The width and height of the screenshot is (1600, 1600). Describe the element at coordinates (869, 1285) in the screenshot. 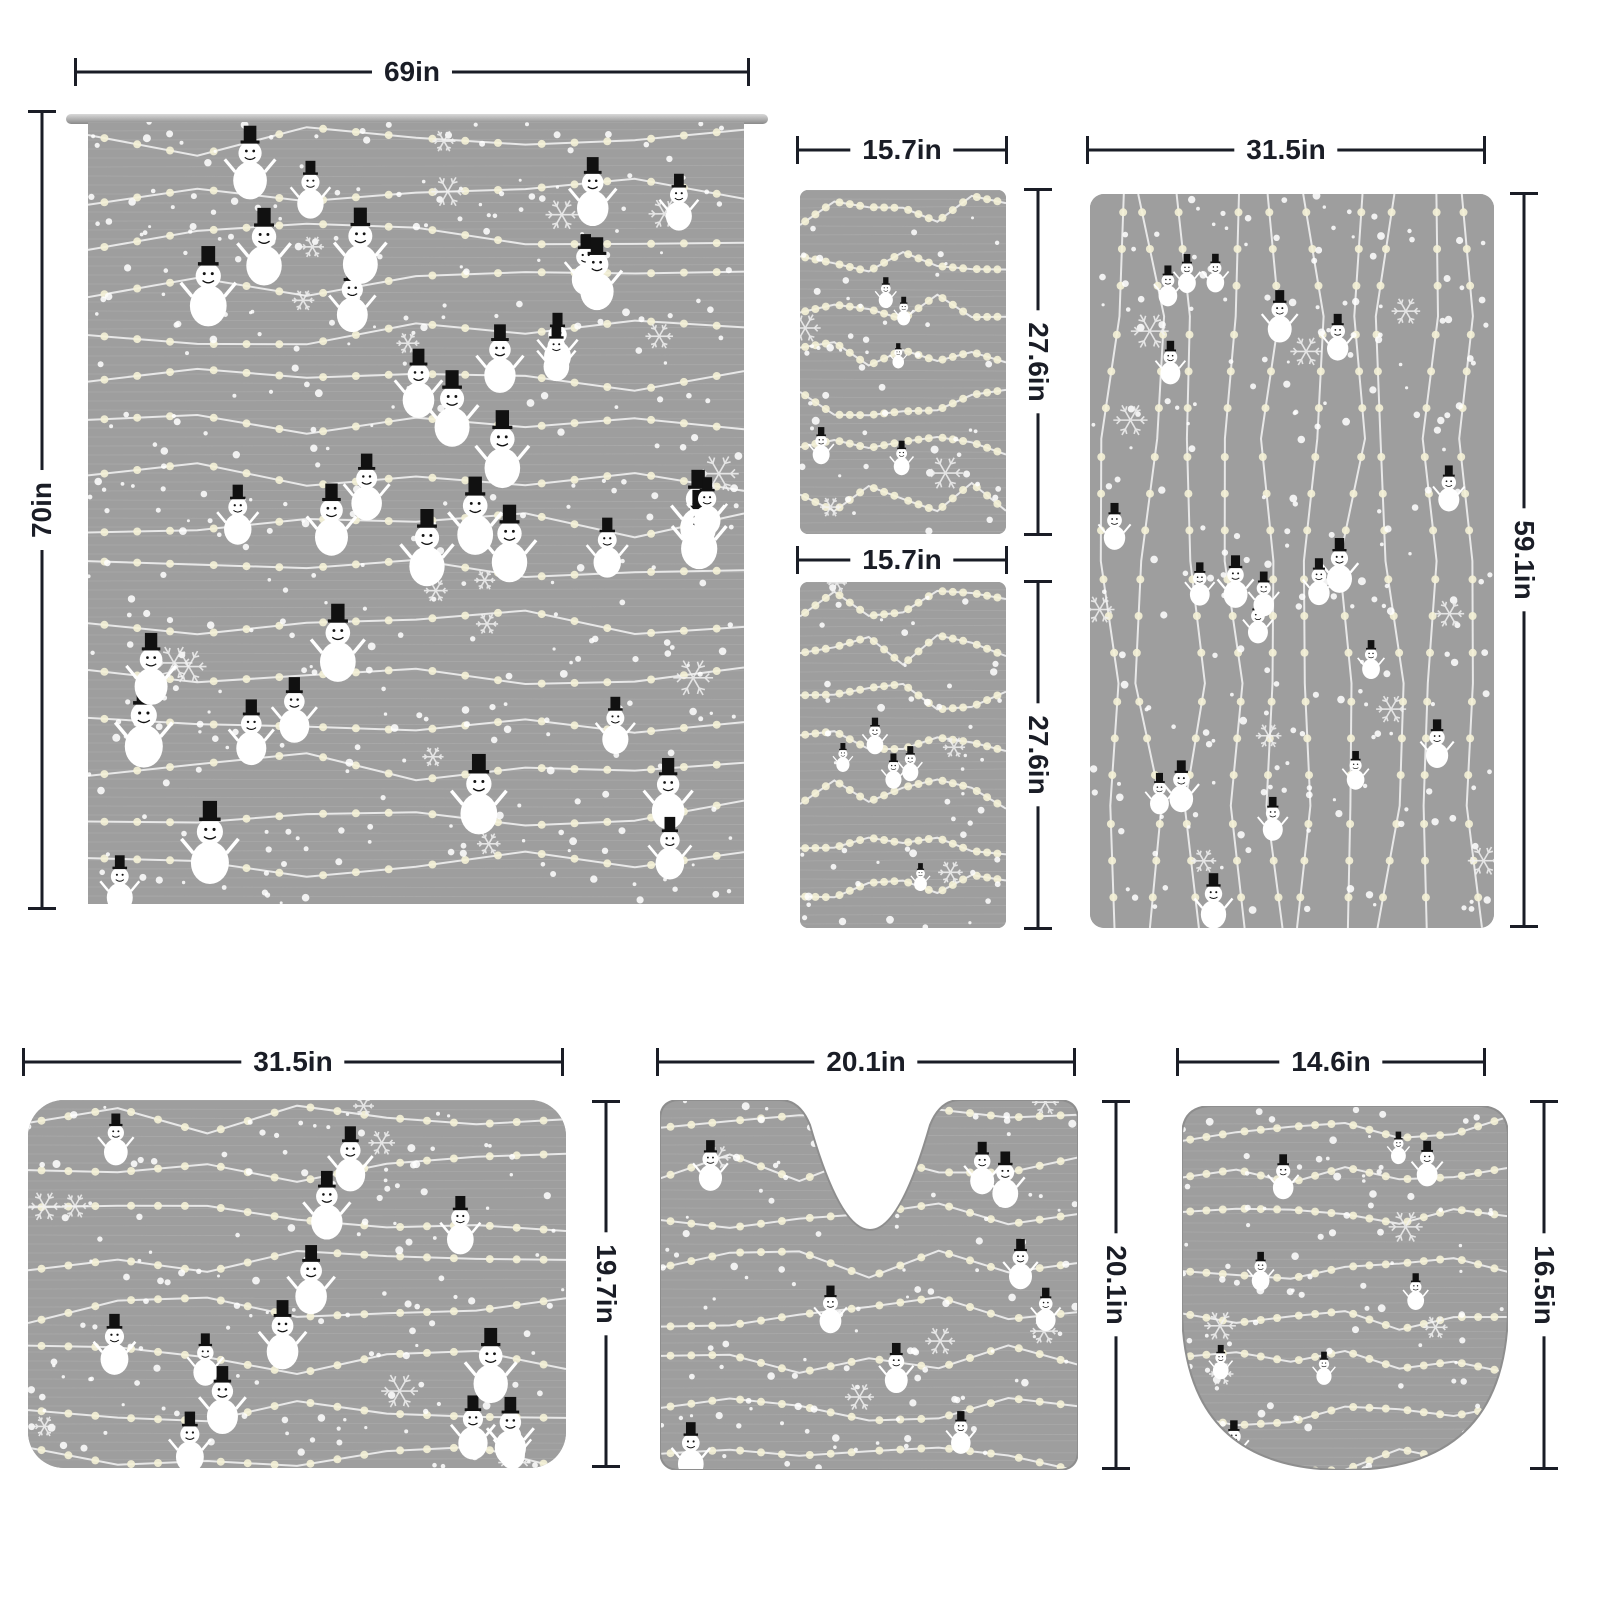

I see `contour-rug` at that location.